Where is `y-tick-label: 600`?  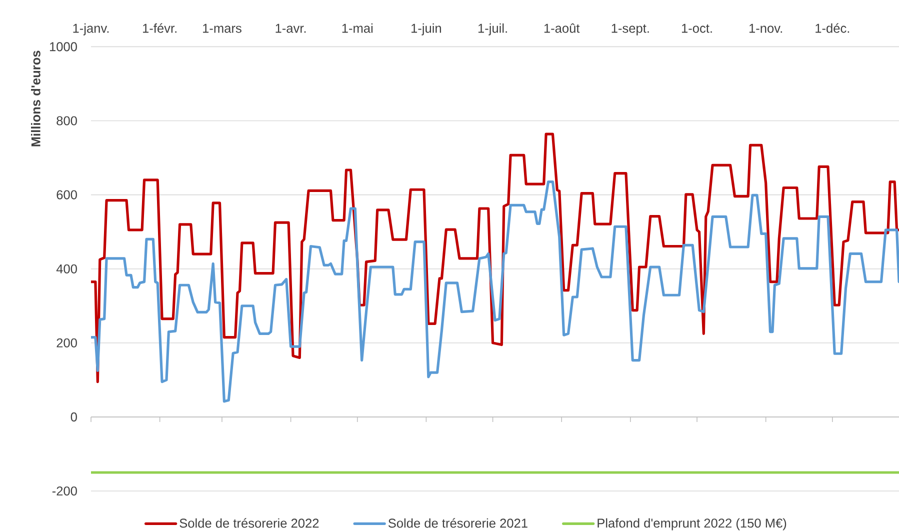
y-tick-label: 600 is located at coordinates (66, 195).